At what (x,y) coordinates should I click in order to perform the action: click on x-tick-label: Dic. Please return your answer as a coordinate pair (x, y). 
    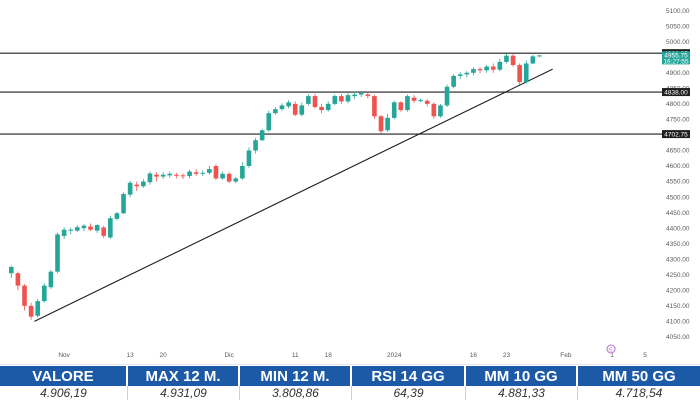
    Looking at the image, I should click on (229, 355).